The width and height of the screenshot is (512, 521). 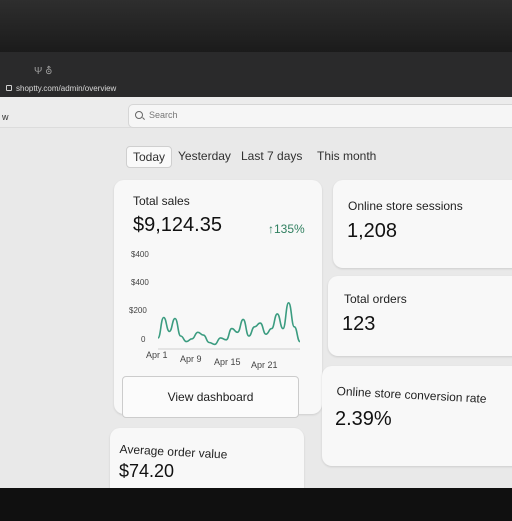 I want to click on total-orders-card, so click(x=420, y=316).